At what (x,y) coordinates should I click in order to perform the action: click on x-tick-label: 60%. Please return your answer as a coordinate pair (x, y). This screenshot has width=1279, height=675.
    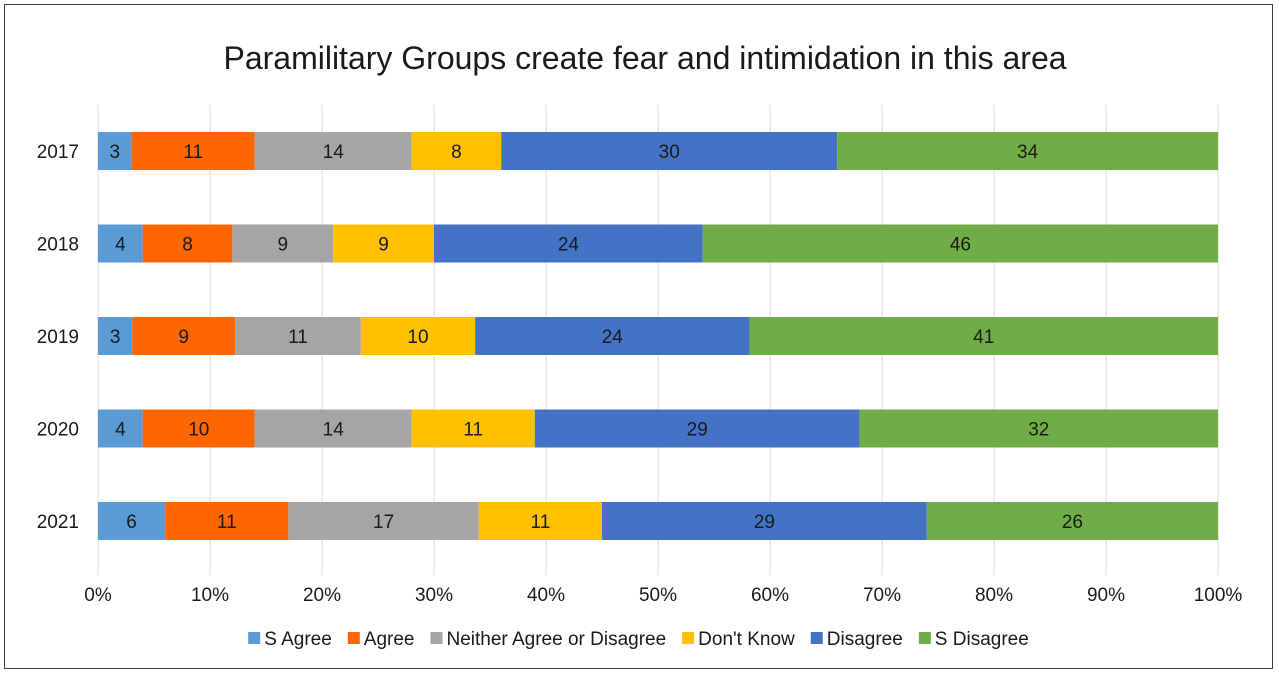
    Looking at the image, I should click on (770, 595).